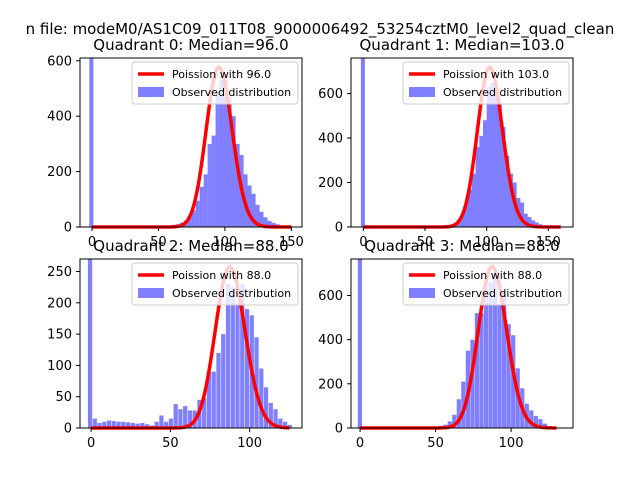 The width and height of the screenshot is (640, 480). I want to click on legend: Poission with 96.0 Observed distribution, so click(215, 83).